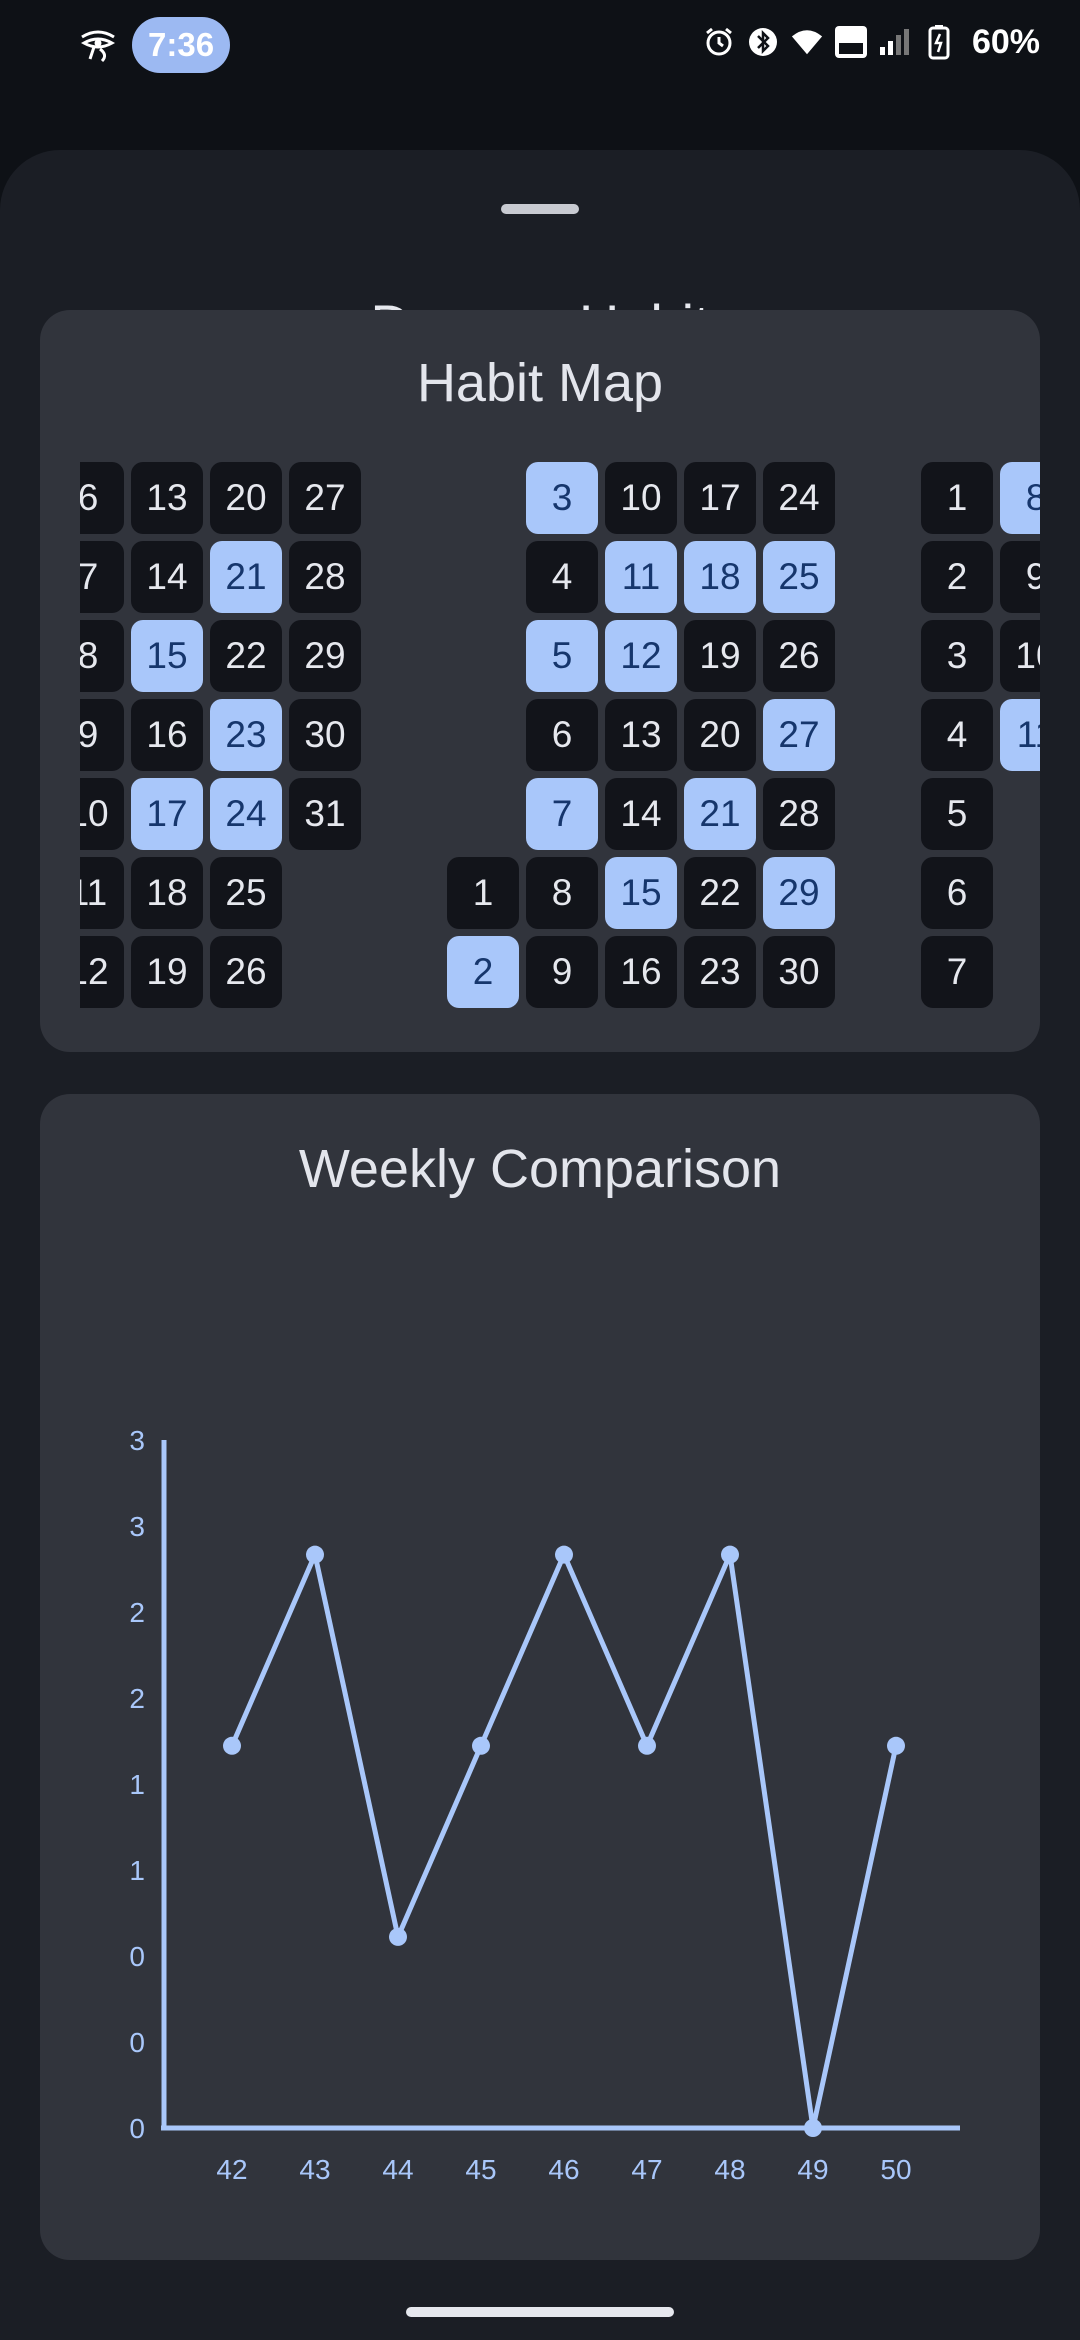 This screenshot has height=2340, width=1080. What do you see at coordinates (325, 814) in the screenshot?
I see `day-cell: 31` at bounding box center [325, 814].